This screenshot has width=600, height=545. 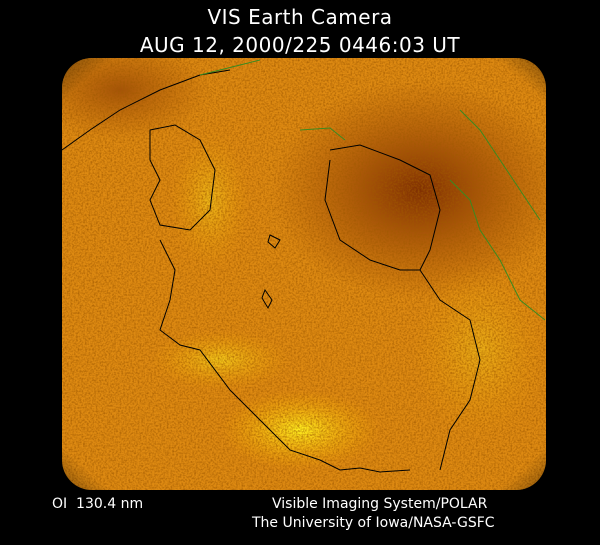 I want to click on instrument-credit: Visible Imaging System/POLAR, so click(x=380, y=504).